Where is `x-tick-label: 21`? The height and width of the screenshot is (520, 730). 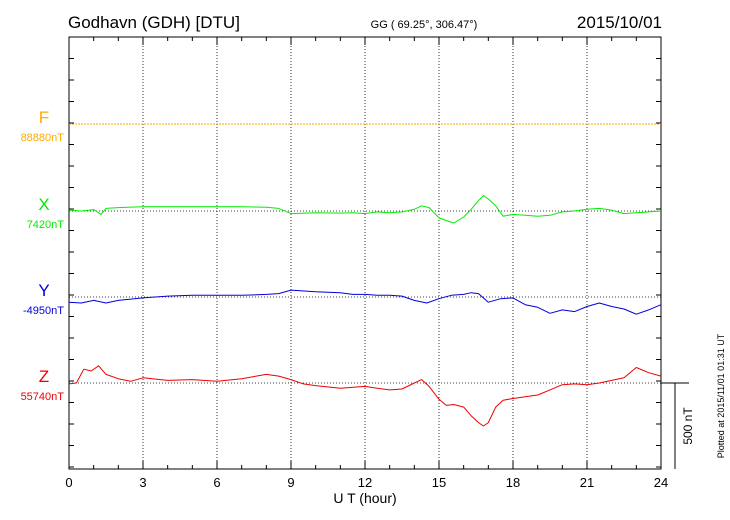
x-tick-label: 21 is located at coordinates (587, 482).